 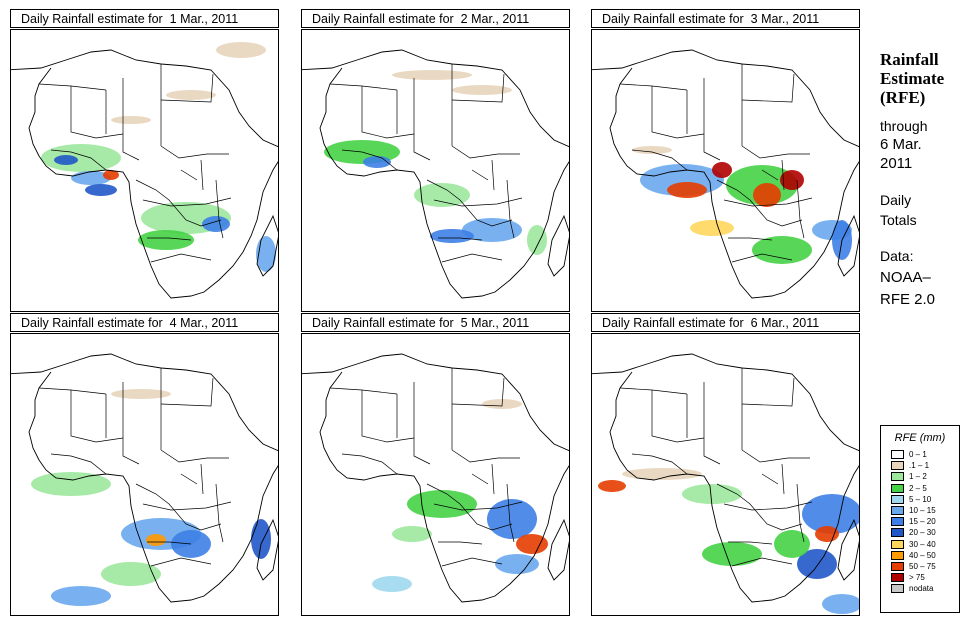 I want to click on legend-item: 30 – 40, so click(x=925, y=544).